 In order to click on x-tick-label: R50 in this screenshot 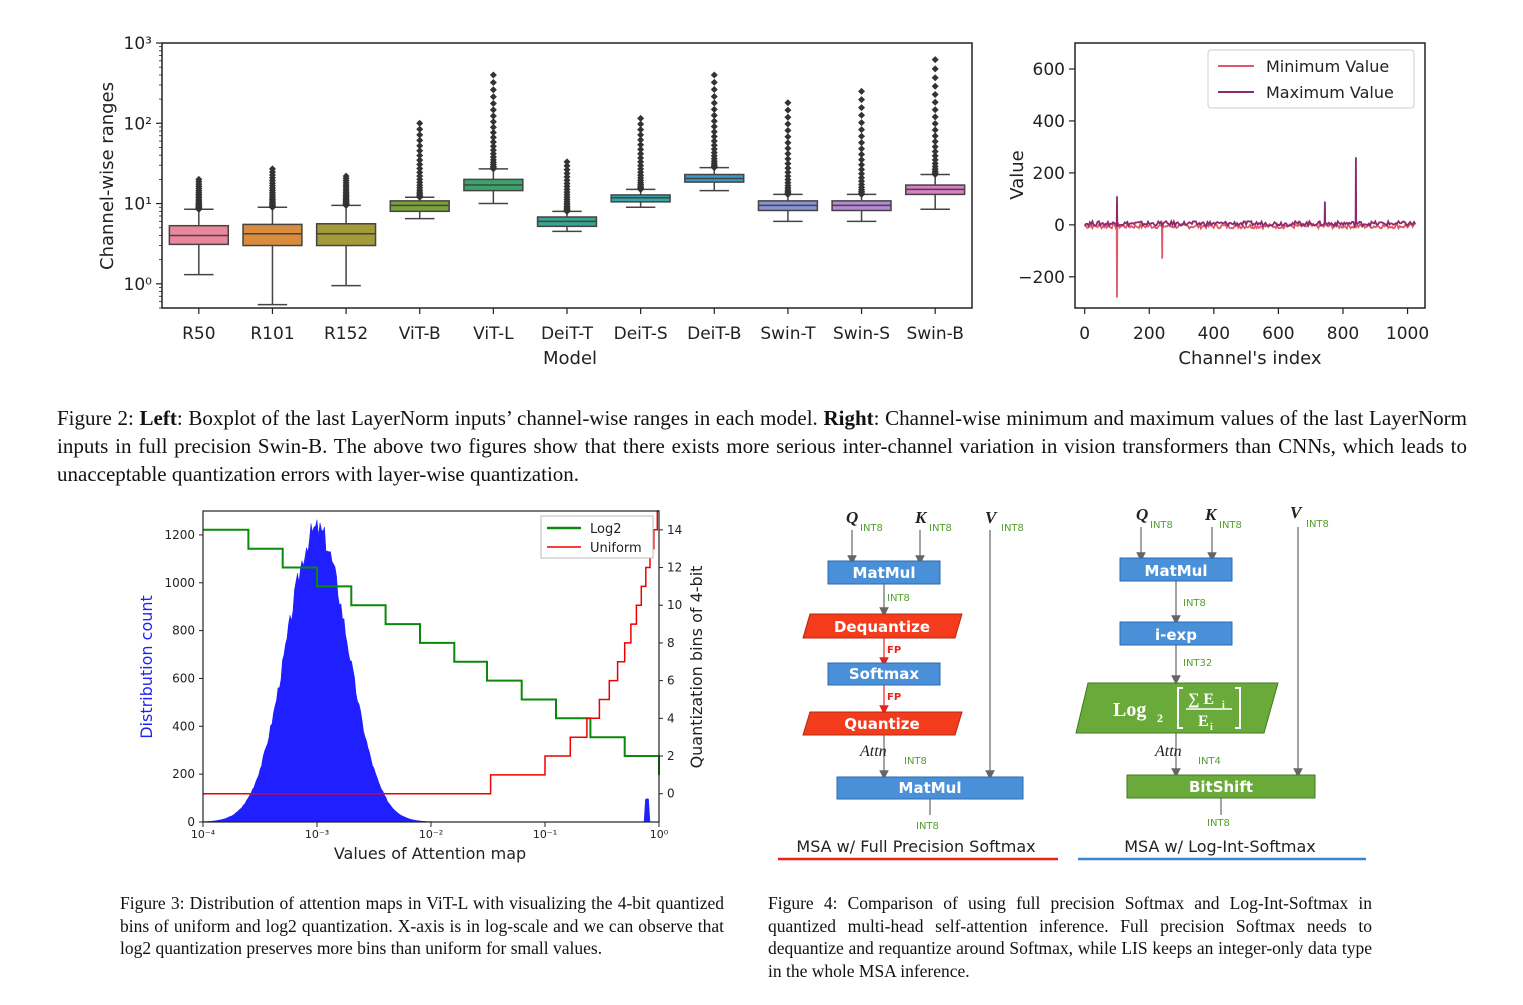, I will do `click(198, 334)`.